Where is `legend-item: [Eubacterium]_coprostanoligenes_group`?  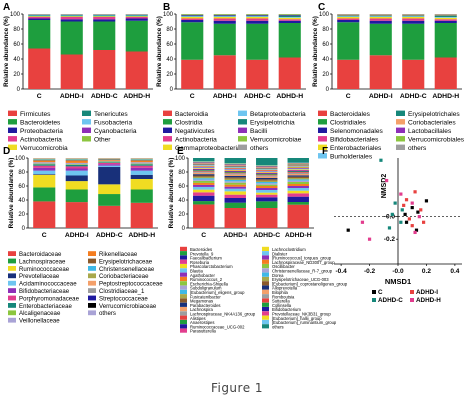
legend-item: [Eubacterium]_coprostanoligenes_group is located at coordinates (305, 283).